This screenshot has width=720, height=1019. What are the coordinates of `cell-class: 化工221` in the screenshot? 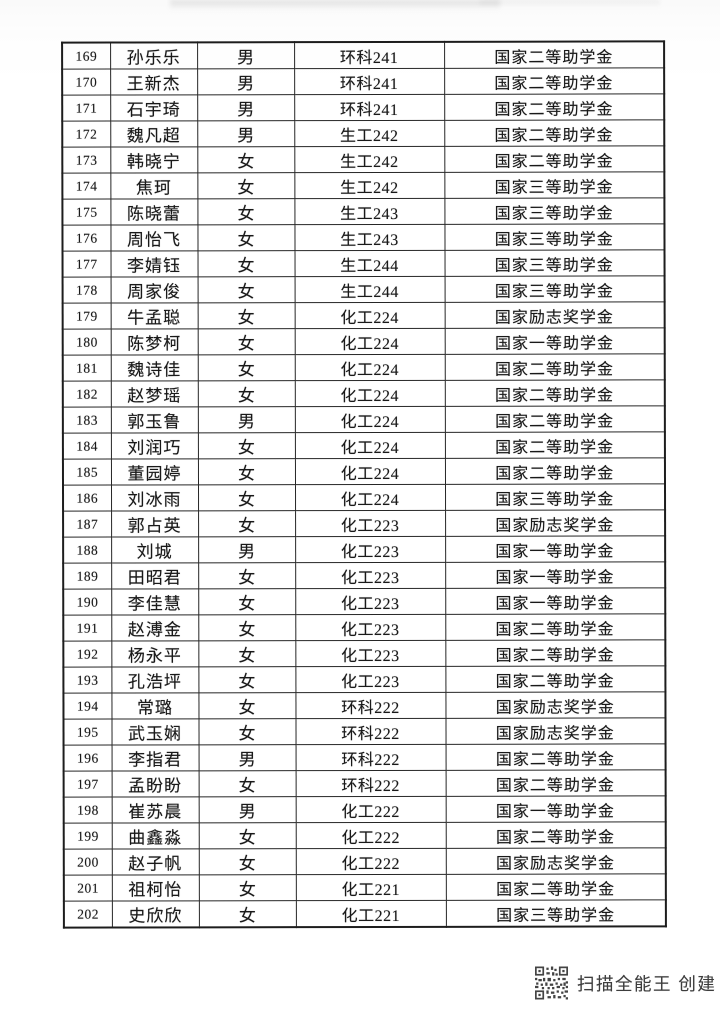 It's located at (370, 887).